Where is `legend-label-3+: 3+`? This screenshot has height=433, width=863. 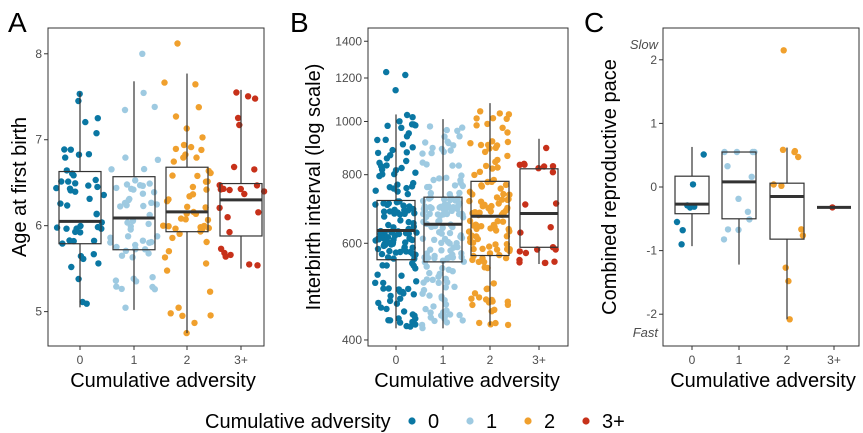 legend-label-3+: 3+ is located at coordinates (613, 422).